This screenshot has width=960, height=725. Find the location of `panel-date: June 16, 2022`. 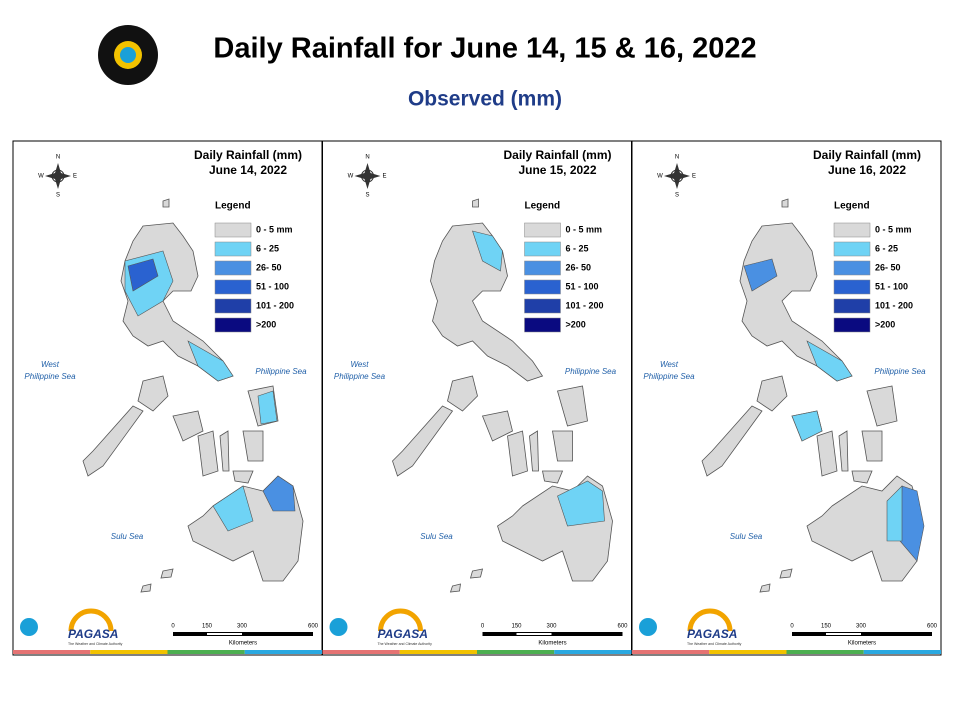

panel-date: June 16, 2022 is located at coordinates (867, 170).